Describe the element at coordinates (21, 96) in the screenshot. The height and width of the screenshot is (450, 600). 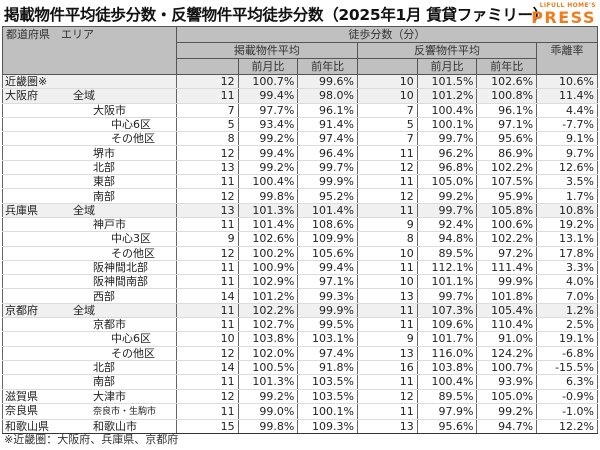
I see `prefecture-label: 大阪府` at that location.